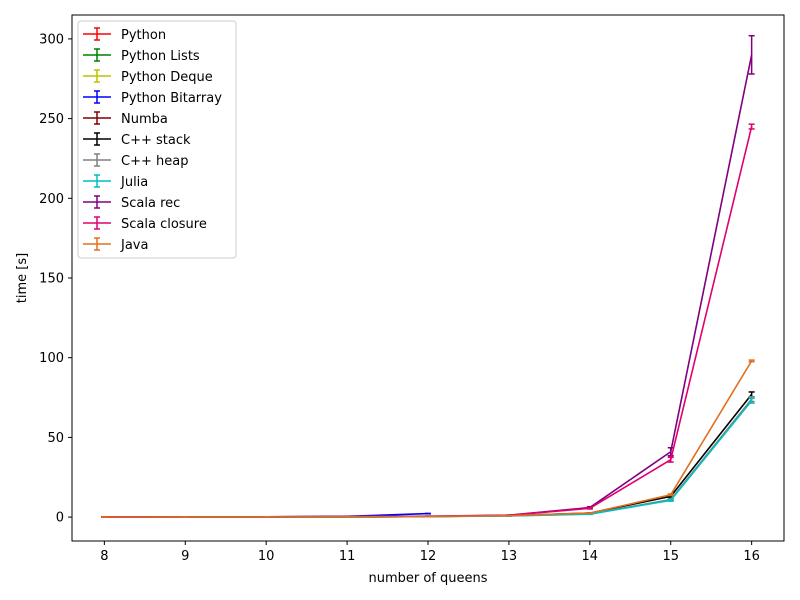 The image size is (800, 600). I want to click on x-tick-label: 9, so click(185, 556).